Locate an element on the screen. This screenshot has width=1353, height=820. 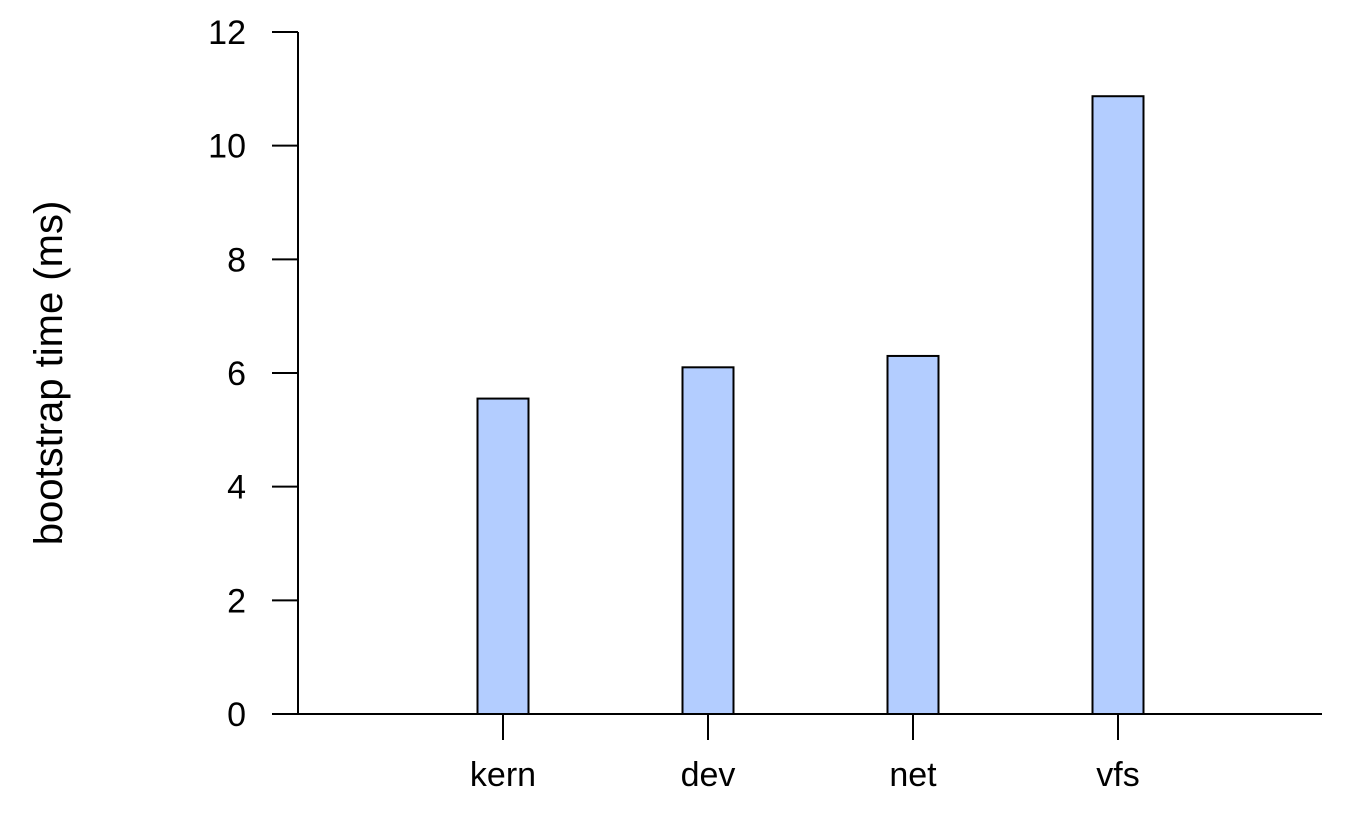
bar-net is located at coordinates (913, 534).